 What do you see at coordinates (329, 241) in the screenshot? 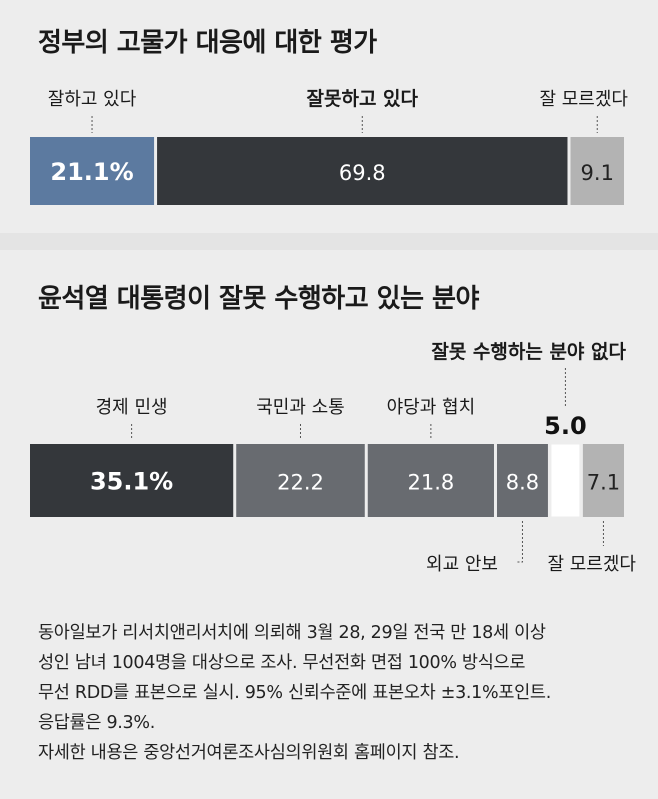
I see `section-divider` at bounding box center [329, 241].